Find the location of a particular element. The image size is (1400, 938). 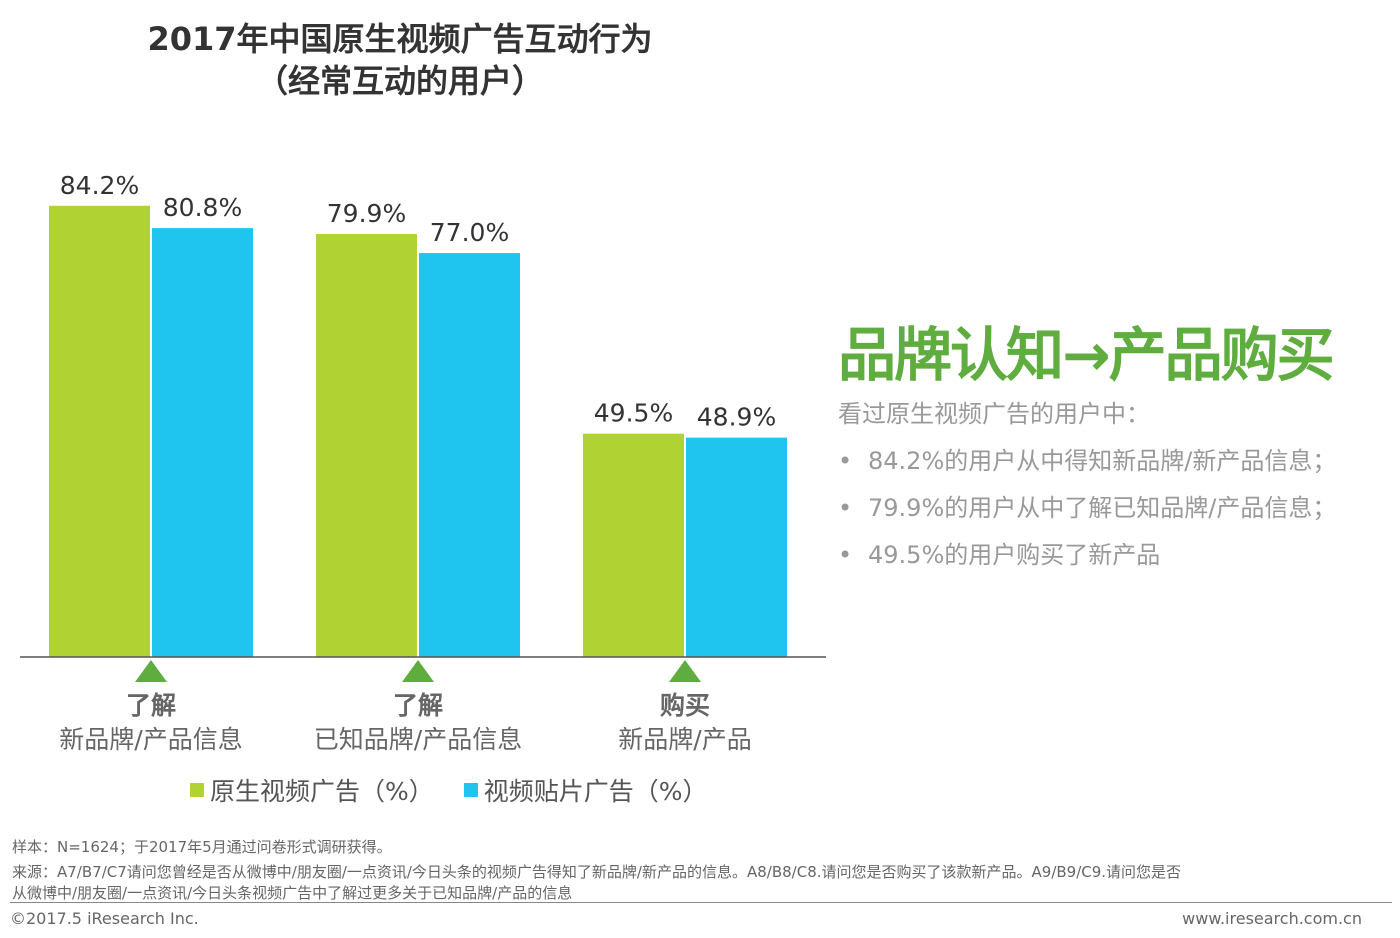

sample-note: 样本：N=1624；于2017年5月通过问卷形式调研获得。 is located at coordinates (202, 847).